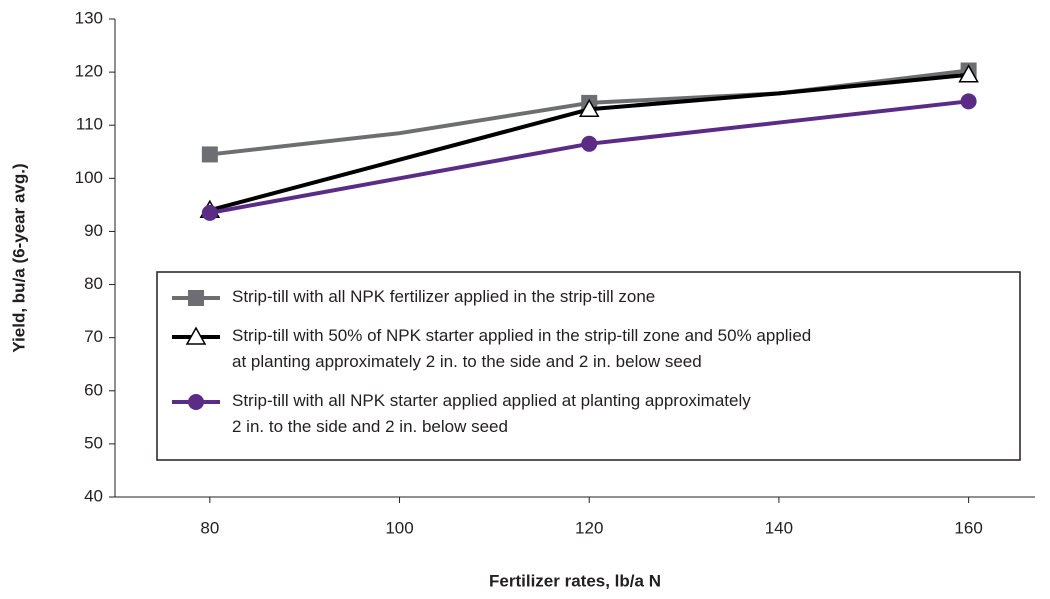 The width and height of the screenshot is (1050, 599). I want to click on y-tick-label: 40, so click(93, 495).